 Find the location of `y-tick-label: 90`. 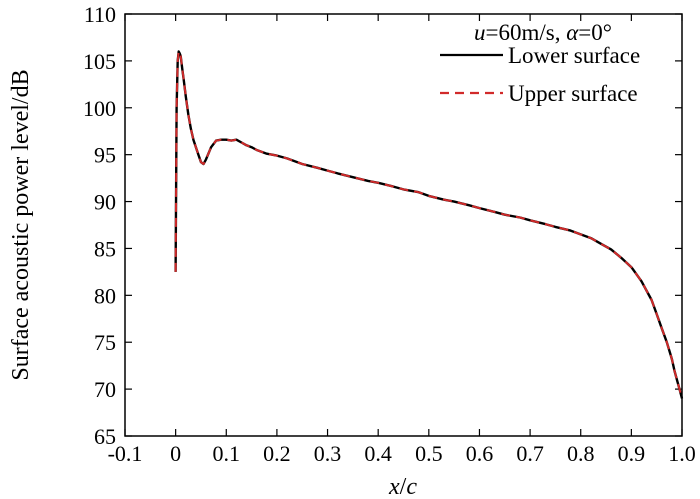

y-tick-label: 90 is located at coordinates (105, 202).